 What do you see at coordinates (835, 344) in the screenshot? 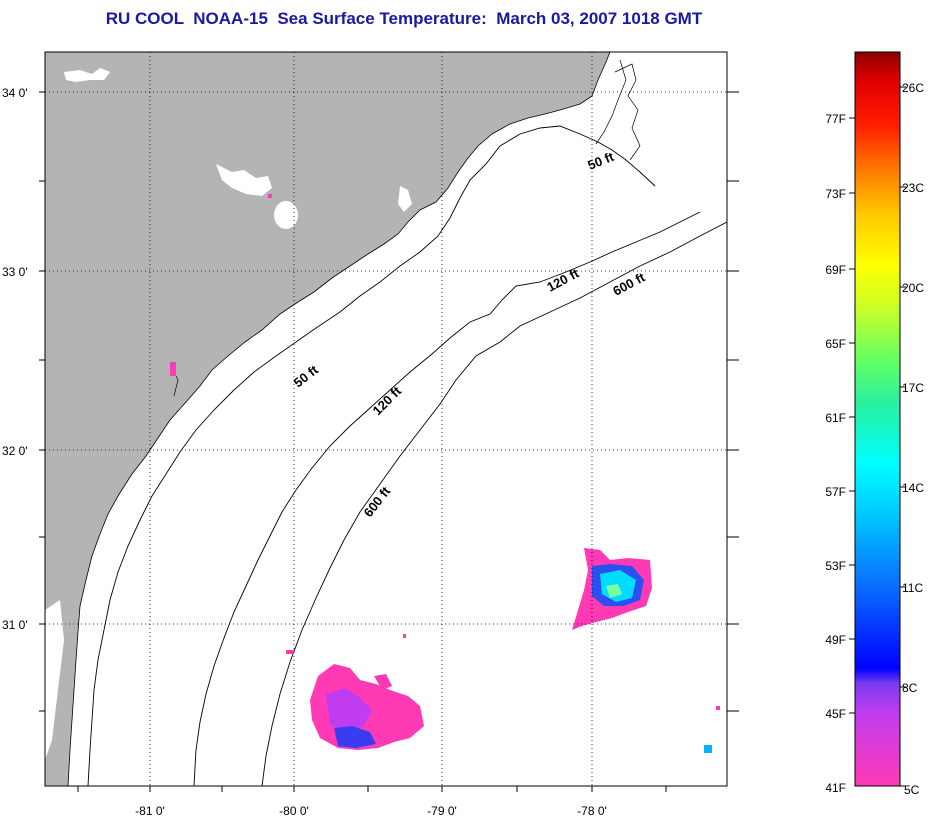
I see `colorbar-f-label: 65F` at bounding box center [835, 344].